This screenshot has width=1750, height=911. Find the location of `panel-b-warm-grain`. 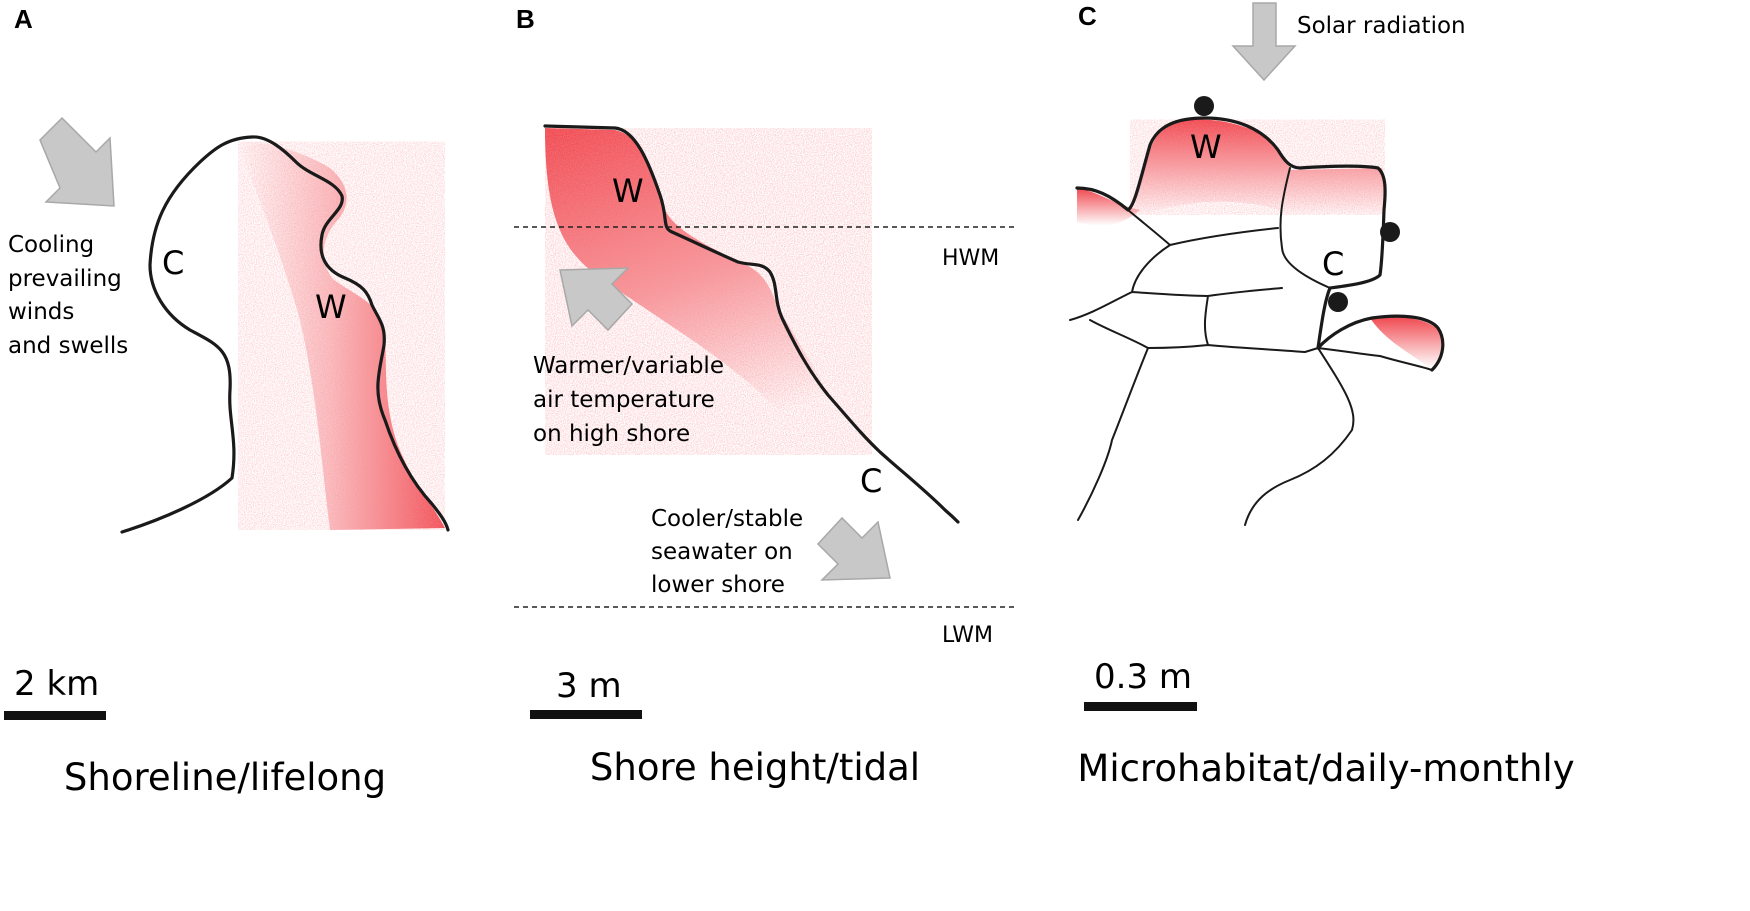

panel-b-warm-grain is located at coordinates (708, 291).